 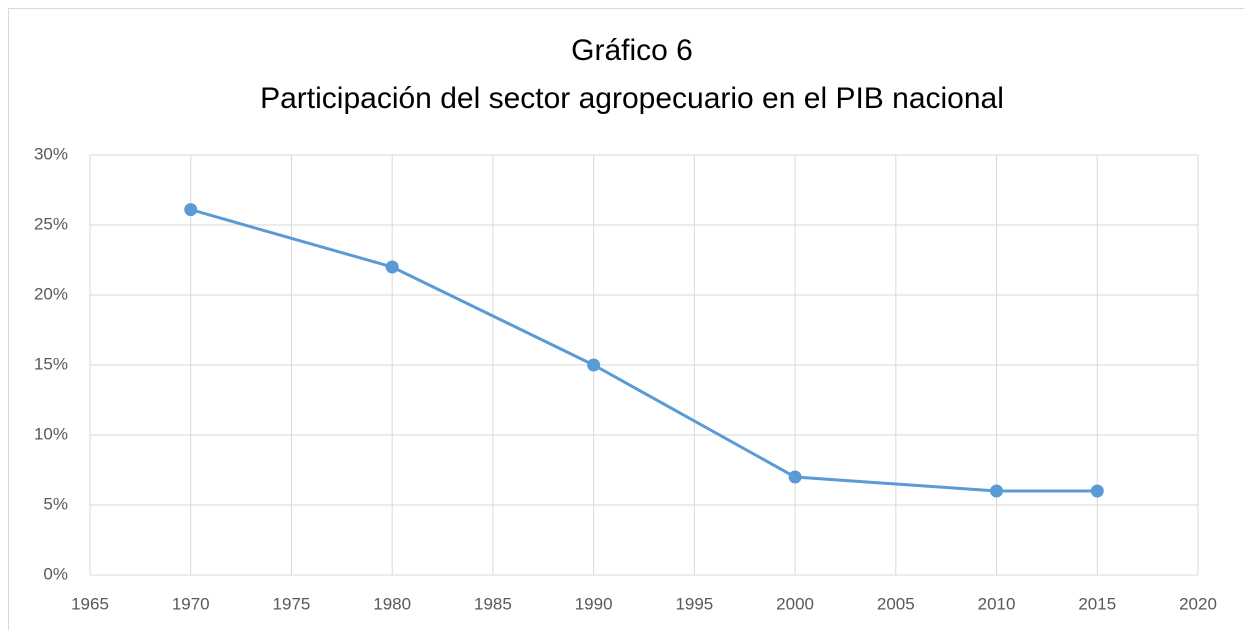 What do you see at coordinates (51, 363) in the screenshot?
I see `y-tick-label: 15%` at bounding box center [51, 363].